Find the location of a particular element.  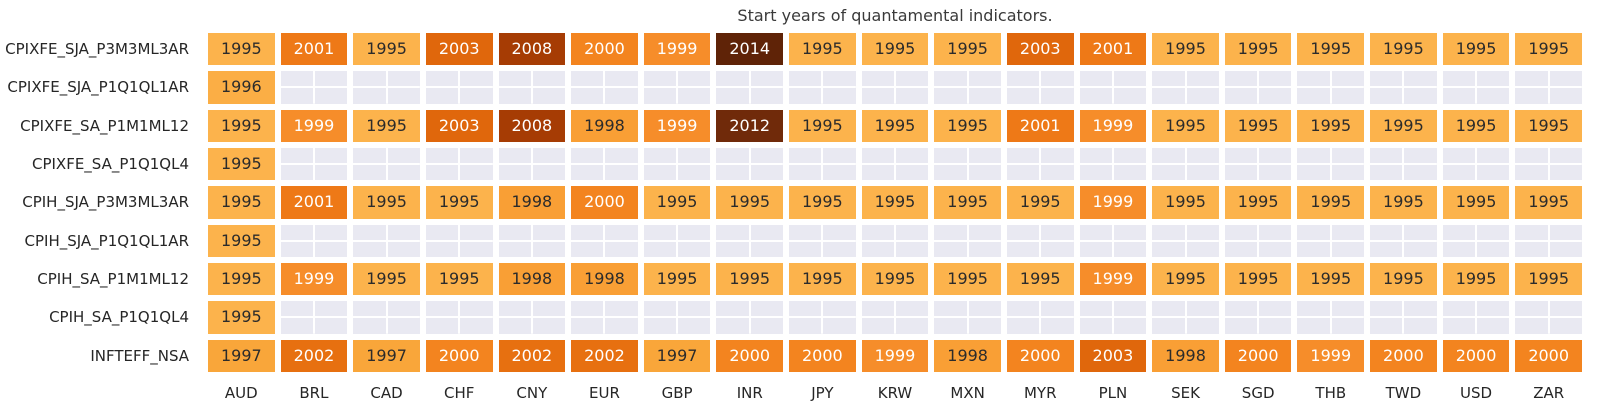

x-axis-label: ZAR is located at coordinates (1549, 393).